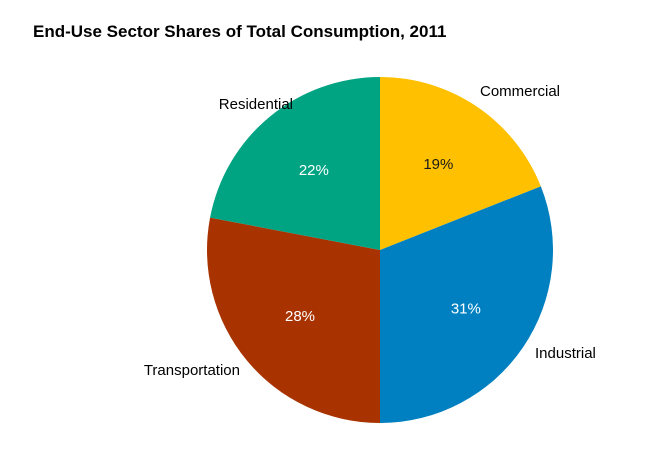 The image size is (660, 457). I want to click on slice-value-label: 31%, so click(466, 308).